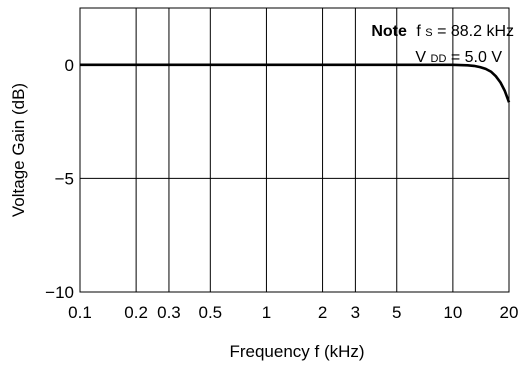  I want to click on x-tick-label: 0.1, so click(80, 312).